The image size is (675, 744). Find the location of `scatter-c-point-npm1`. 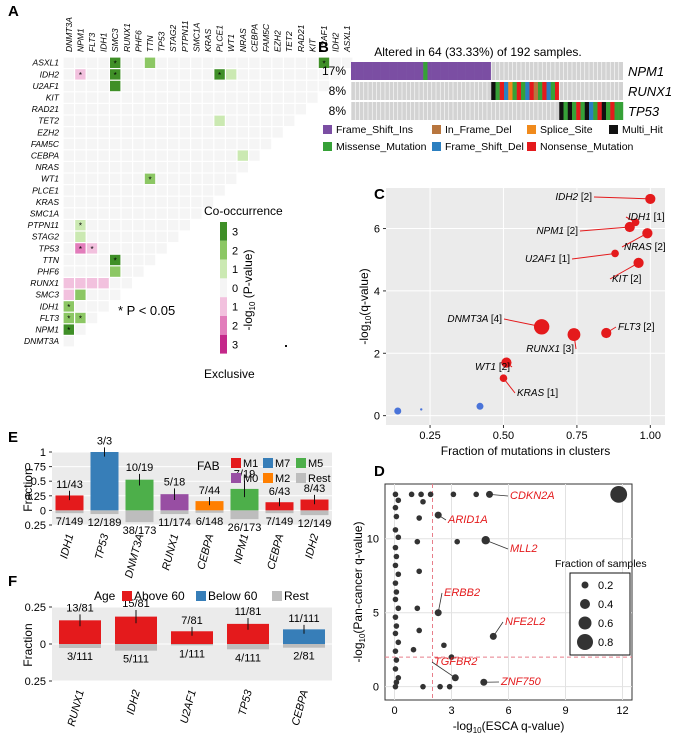

scatter-c-point-npm1 is located at coordinates (629, 227).